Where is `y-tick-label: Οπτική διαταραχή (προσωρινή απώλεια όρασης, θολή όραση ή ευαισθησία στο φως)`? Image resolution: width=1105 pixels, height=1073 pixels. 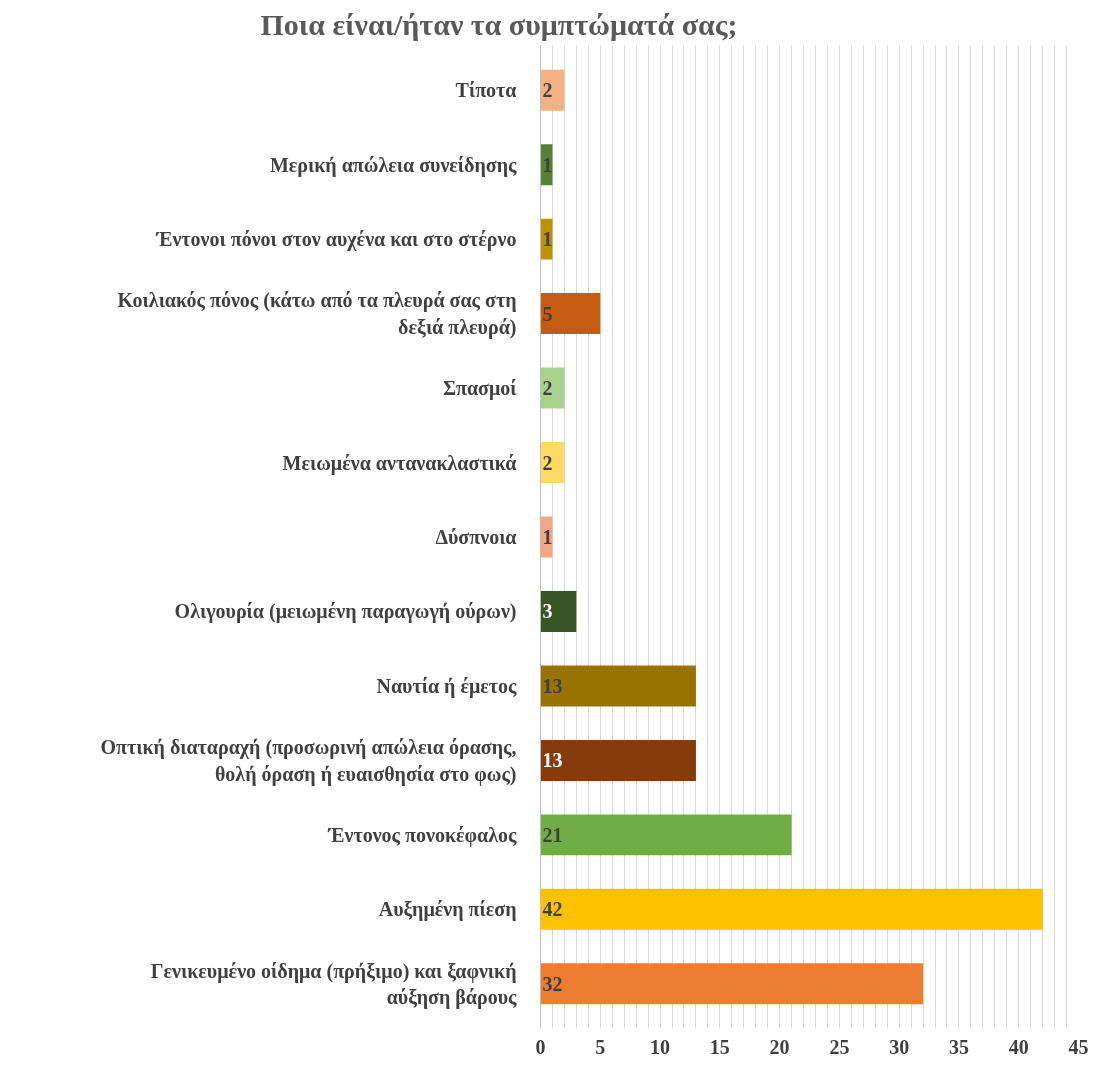 y-tick-label: Οπτική διαταραχή (προσωρινή απώλεια όρασης, θολή όραση ή ευαισθησία στο φως) is located at coordinates (308, 761).